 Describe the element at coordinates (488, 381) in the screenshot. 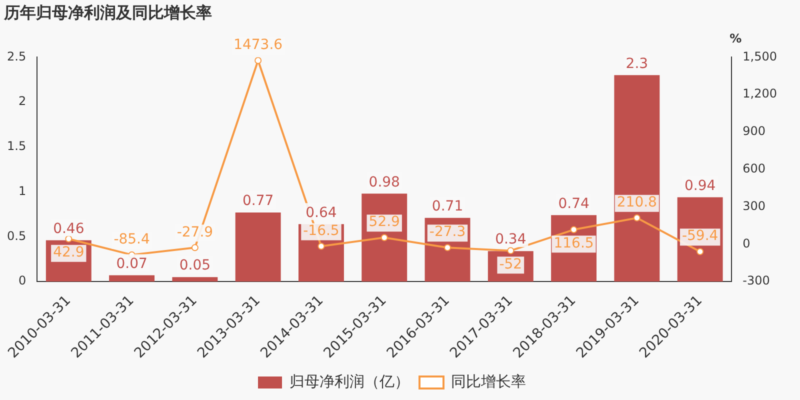

I see `legend-label: 同比增长率` at that location.